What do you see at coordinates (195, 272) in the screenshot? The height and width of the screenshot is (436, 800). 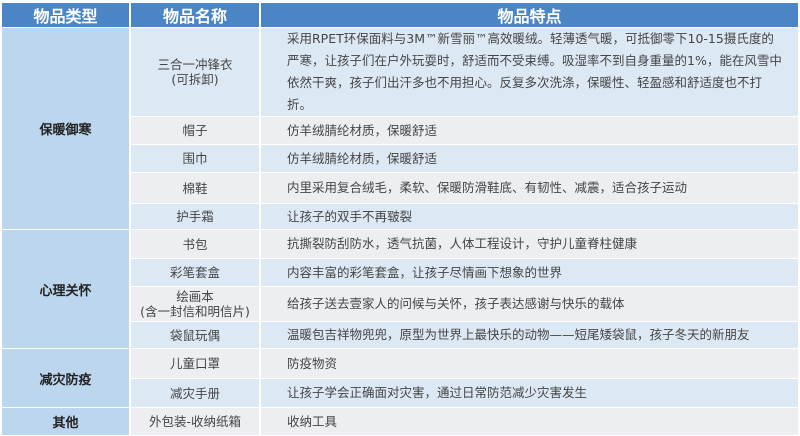 I see `item-name: 彩笔套盒` at bounding box center [195, 272].